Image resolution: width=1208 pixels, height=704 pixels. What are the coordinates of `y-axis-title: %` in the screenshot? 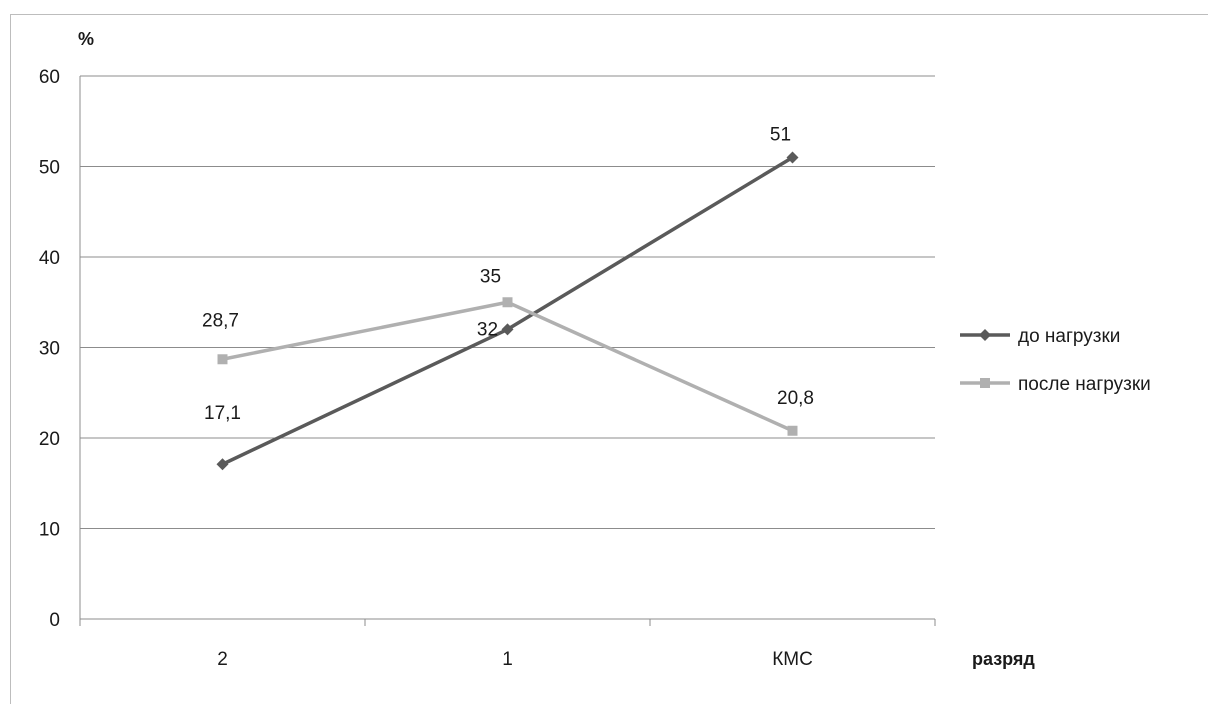 It's located at (86, 39).